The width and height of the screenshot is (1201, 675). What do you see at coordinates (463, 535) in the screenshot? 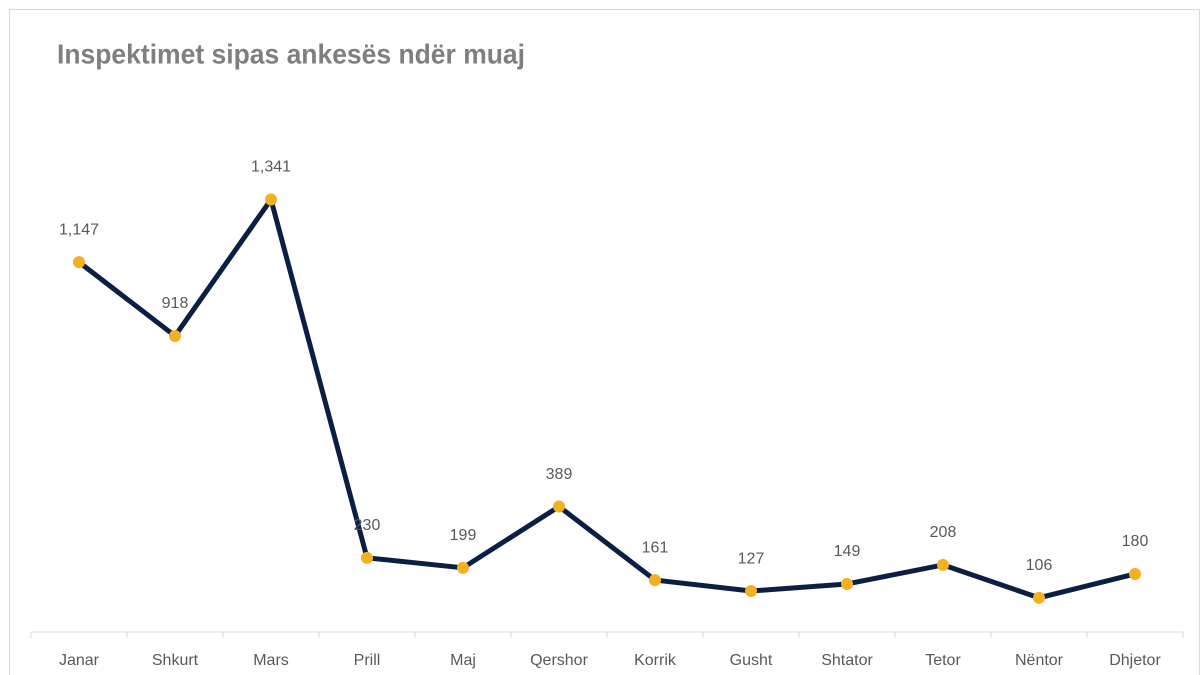
I see `data-label: 199` at bounding box center [463, 535].